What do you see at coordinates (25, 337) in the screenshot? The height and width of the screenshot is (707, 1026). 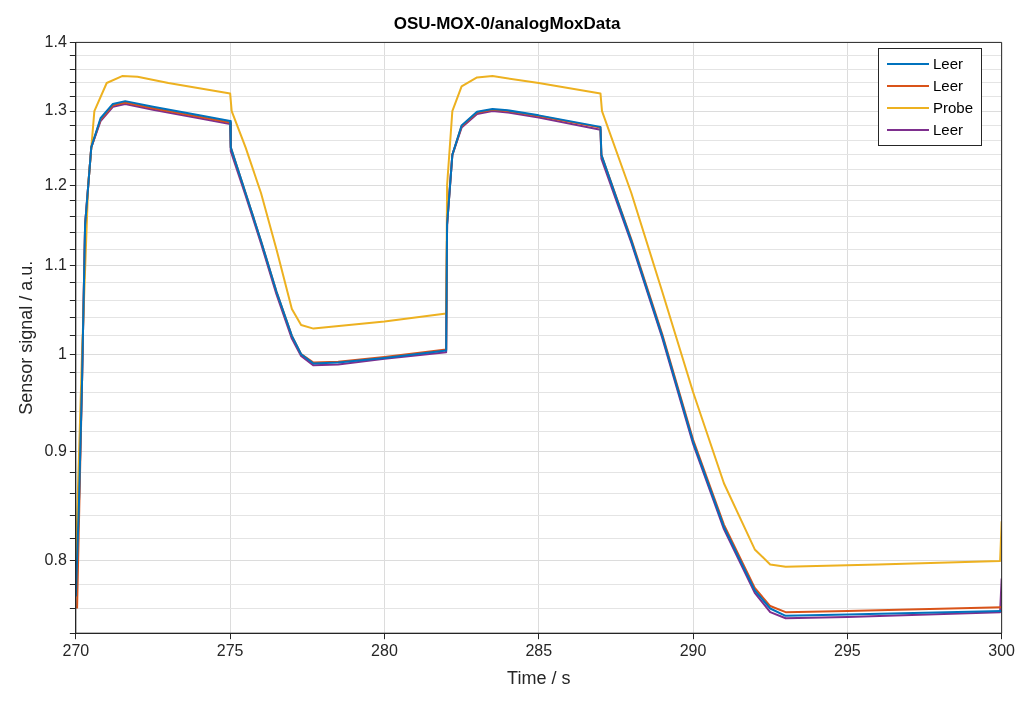 I see `y-axis-title: Sensor signal / a.u.` at bounding box center [25, 337].